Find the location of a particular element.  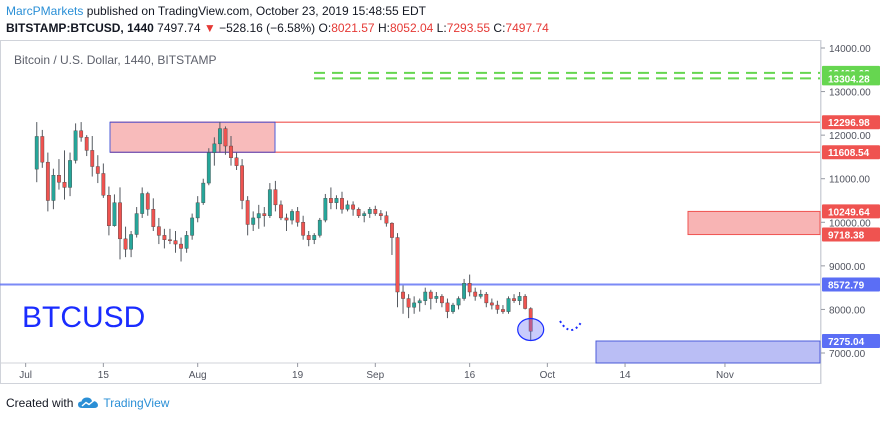

price-label-text: 10249.64 is located at coordinates (849, 212).